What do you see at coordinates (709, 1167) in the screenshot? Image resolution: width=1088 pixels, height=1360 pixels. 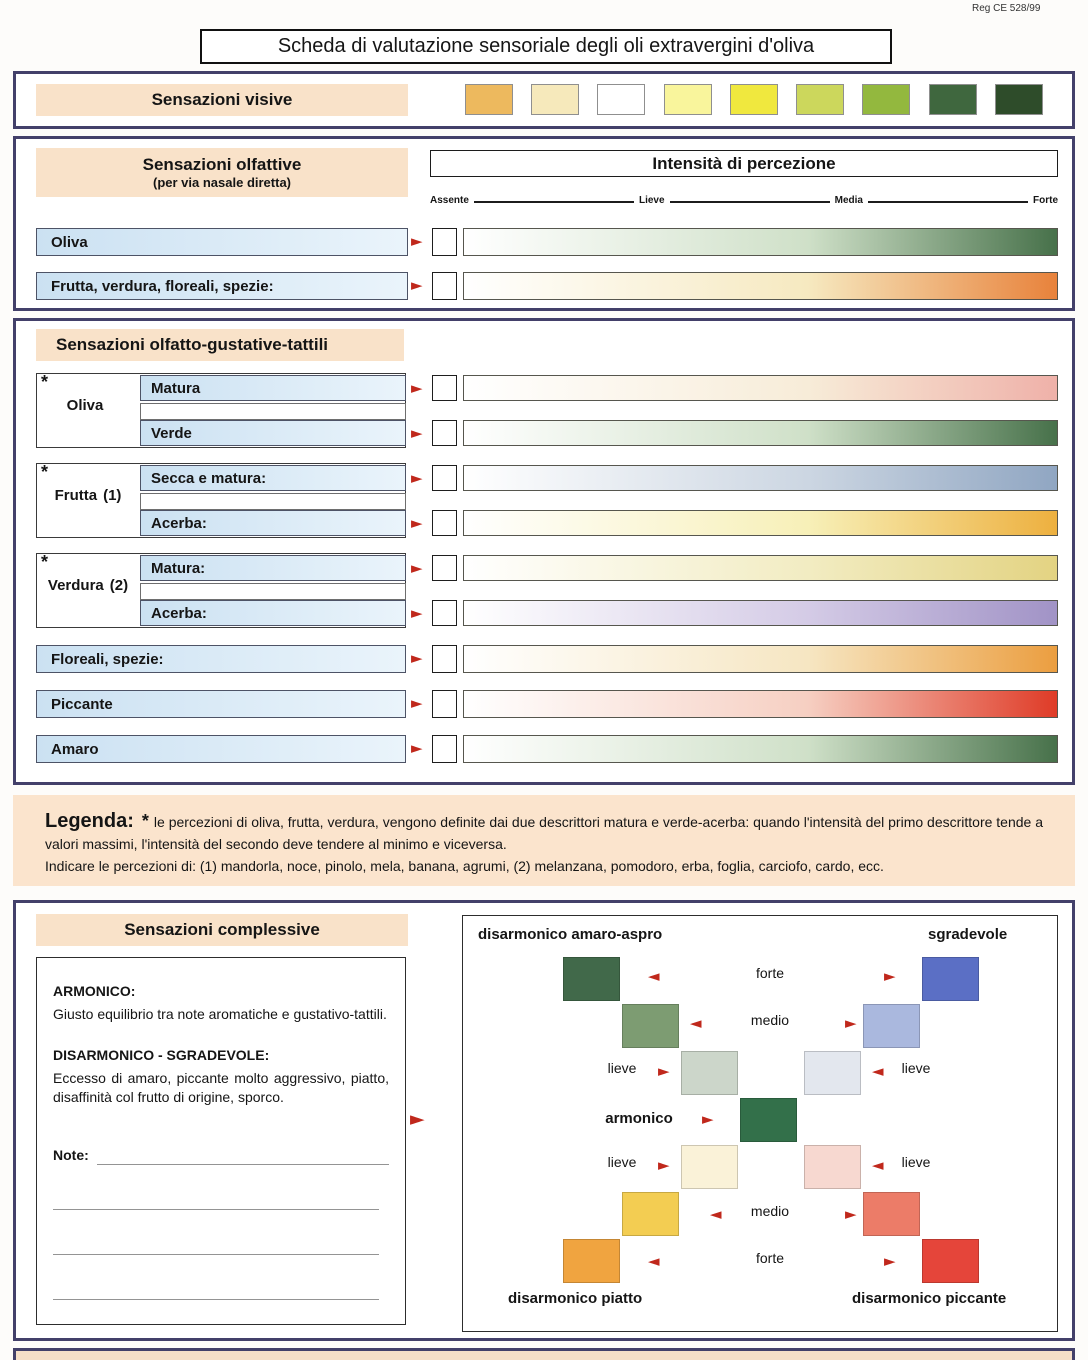 I see `diagram-square-piatto-lieve` at bounding box center [709, 1167].